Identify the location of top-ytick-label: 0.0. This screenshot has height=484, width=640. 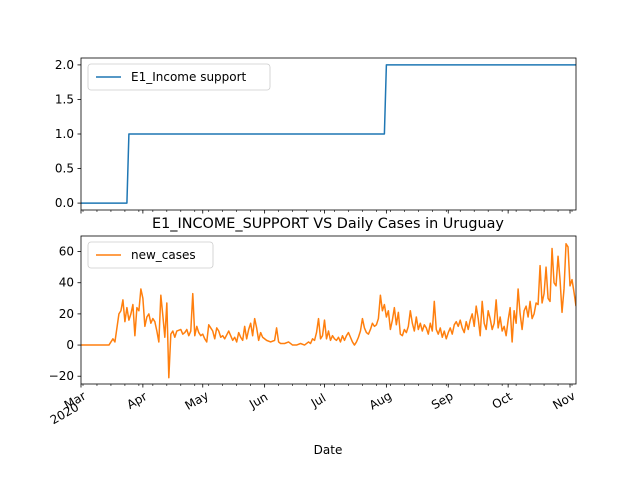
(64, 203).